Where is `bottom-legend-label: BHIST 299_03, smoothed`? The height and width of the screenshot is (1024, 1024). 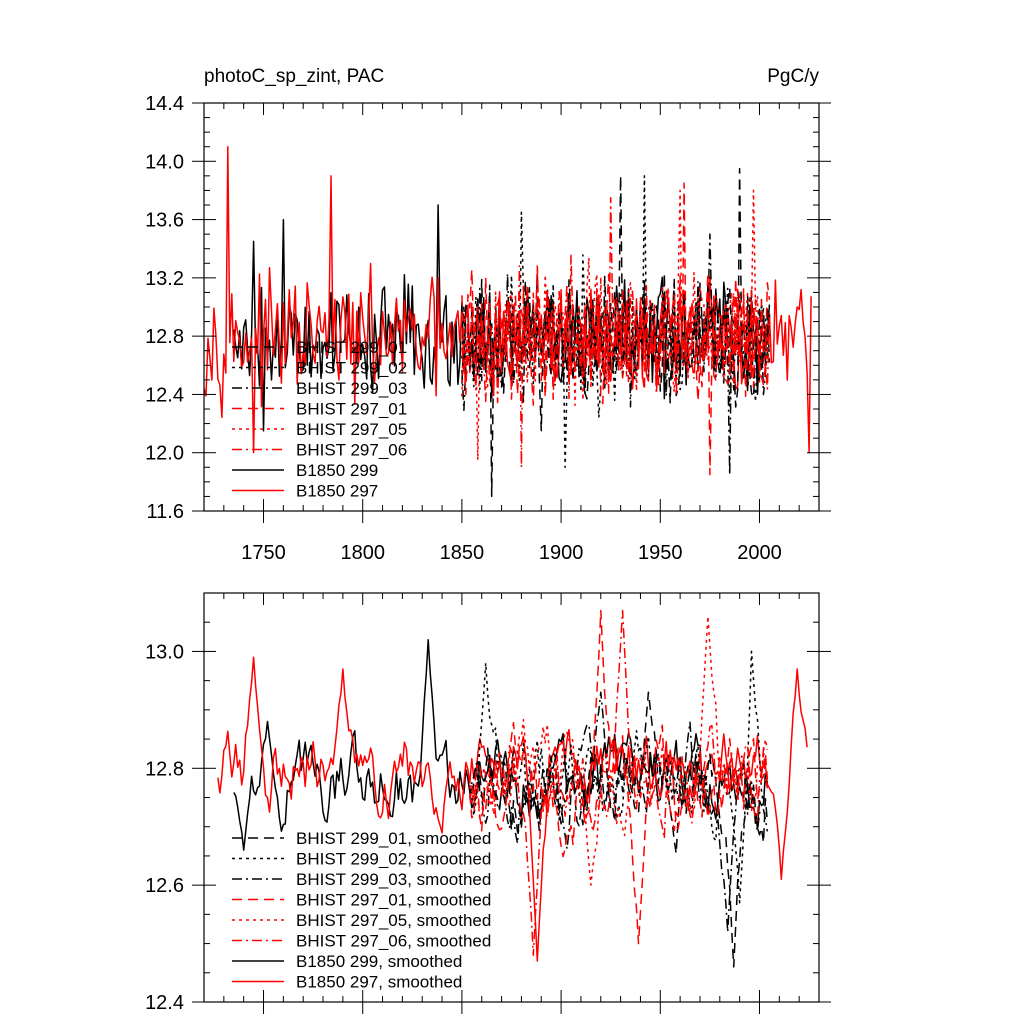 bottom-legend-label: BHIST 299_03, smoothed is located at coordinates (393, 879).